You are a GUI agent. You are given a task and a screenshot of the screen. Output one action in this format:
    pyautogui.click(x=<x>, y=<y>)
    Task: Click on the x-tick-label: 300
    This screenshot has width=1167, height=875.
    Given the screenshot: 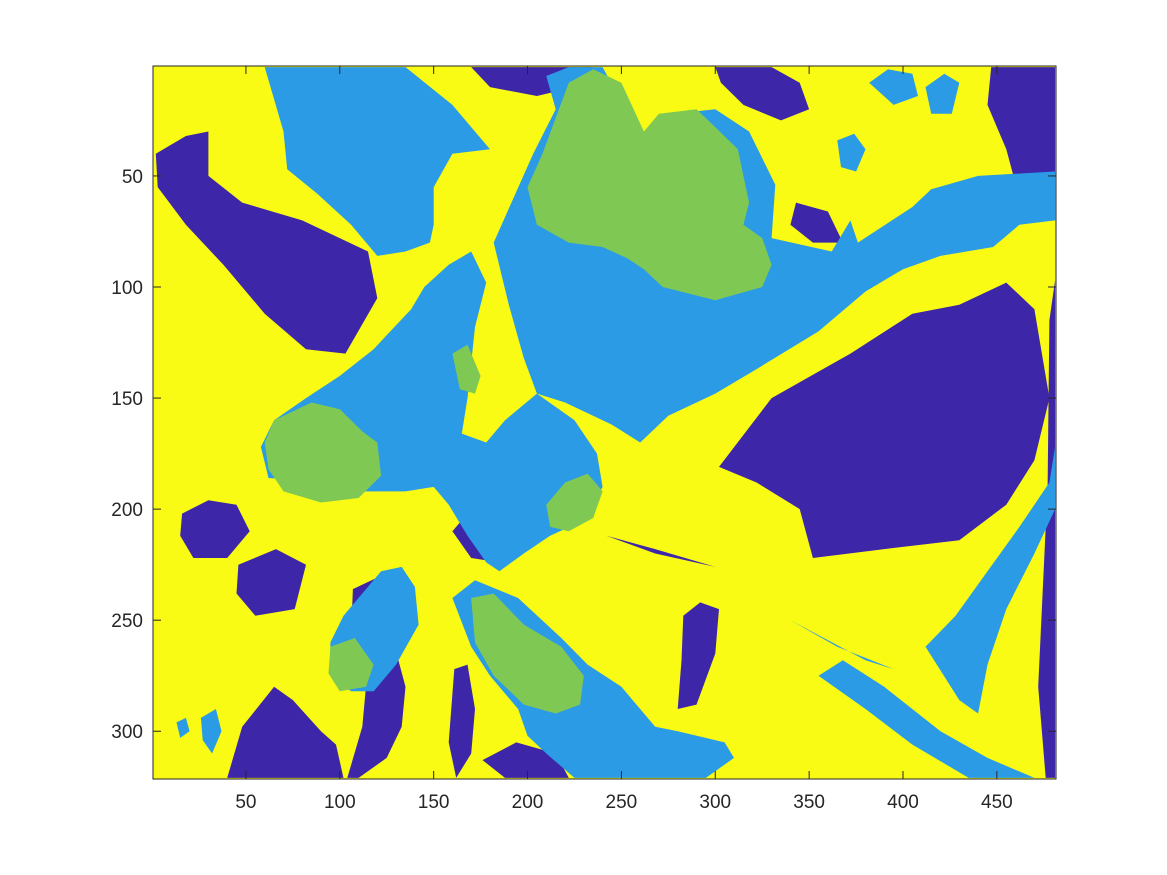 What is the action you would take?
    pyautogui.click(x=715, y=802)
    